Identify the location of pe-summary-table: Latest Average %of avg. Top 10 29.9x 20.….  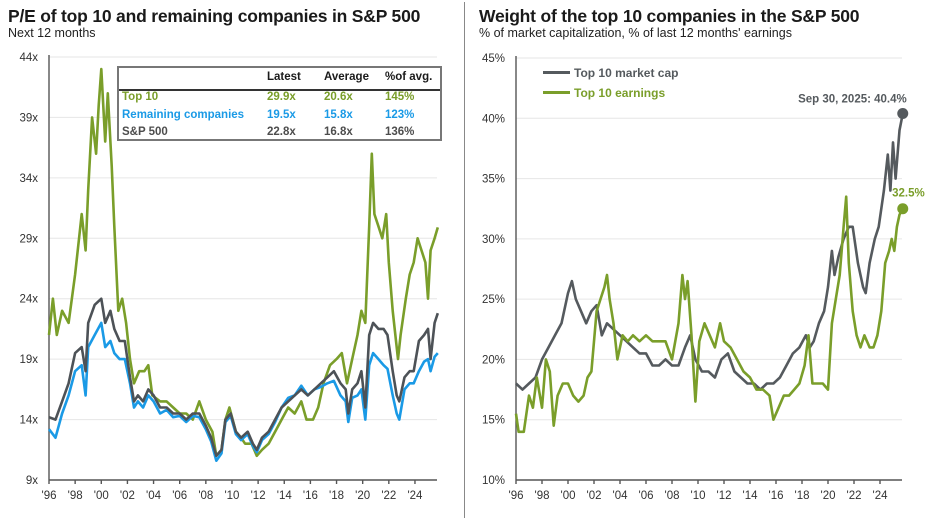
(279, 103).